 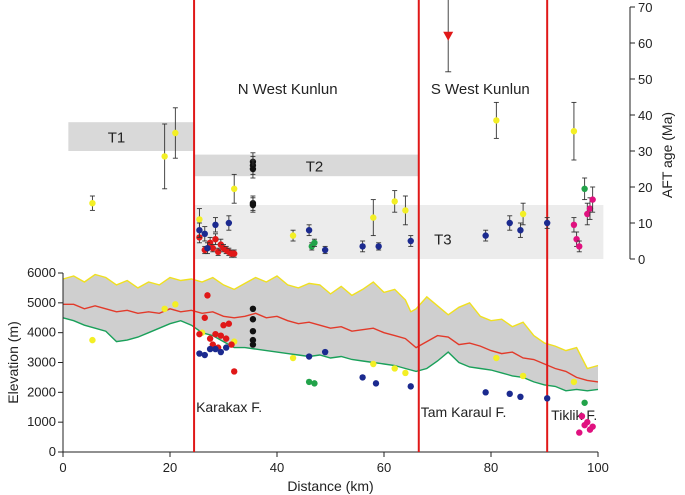 What do you see at coordinates (41, 362) in the screenshot?
I see `y-left-tick-label: 3000` at bounding box center [41, 362].